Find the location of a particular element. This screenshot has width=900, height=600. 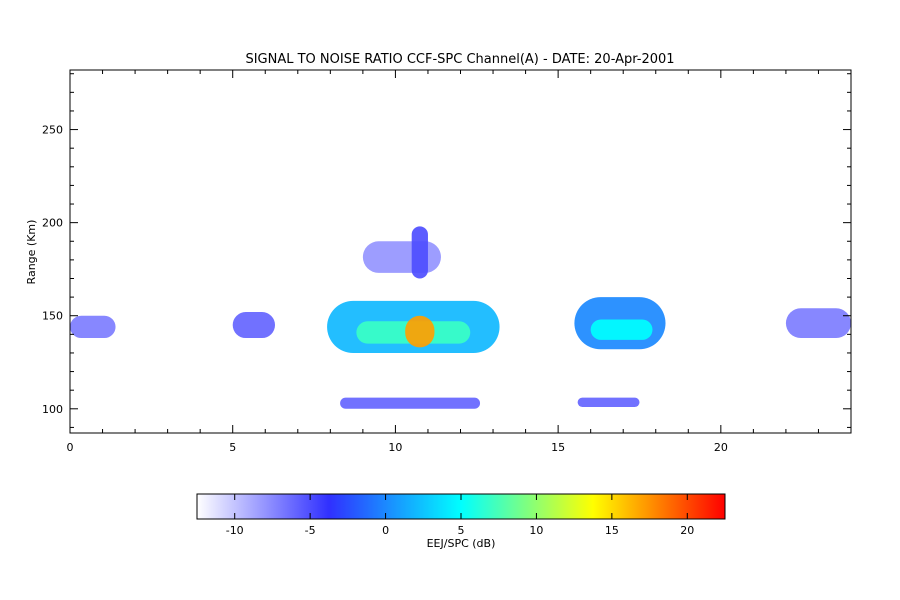

colorbar-tick-label: 0 is located at coordinates (385, 530).